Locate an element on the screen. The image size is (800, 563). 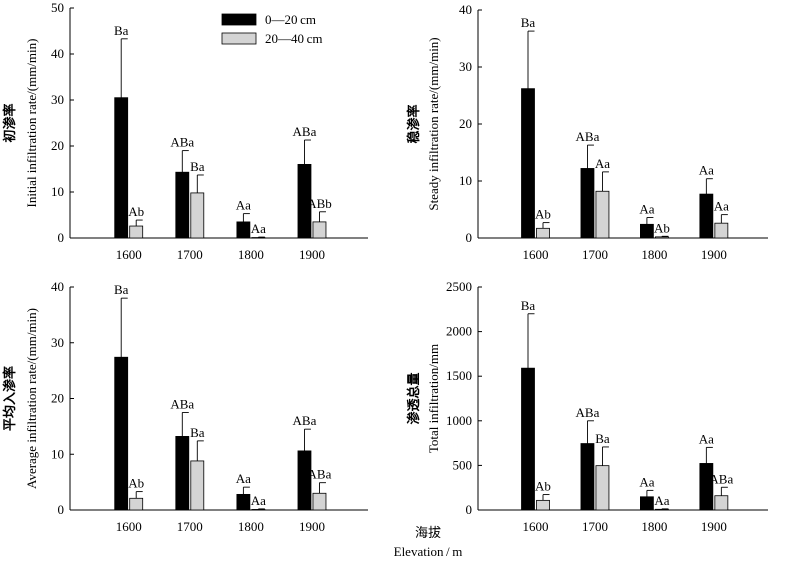
y-axis-label-cn: 初渗率 is located at coordinates (9, 122).